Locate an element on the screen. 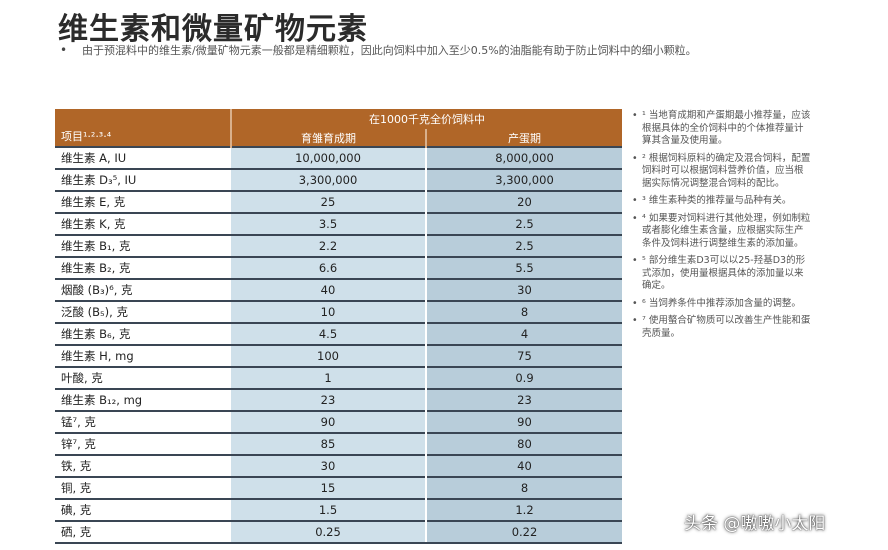  table-row: 锌⁷, 克 85 80 is located at coordinates (338, 443).